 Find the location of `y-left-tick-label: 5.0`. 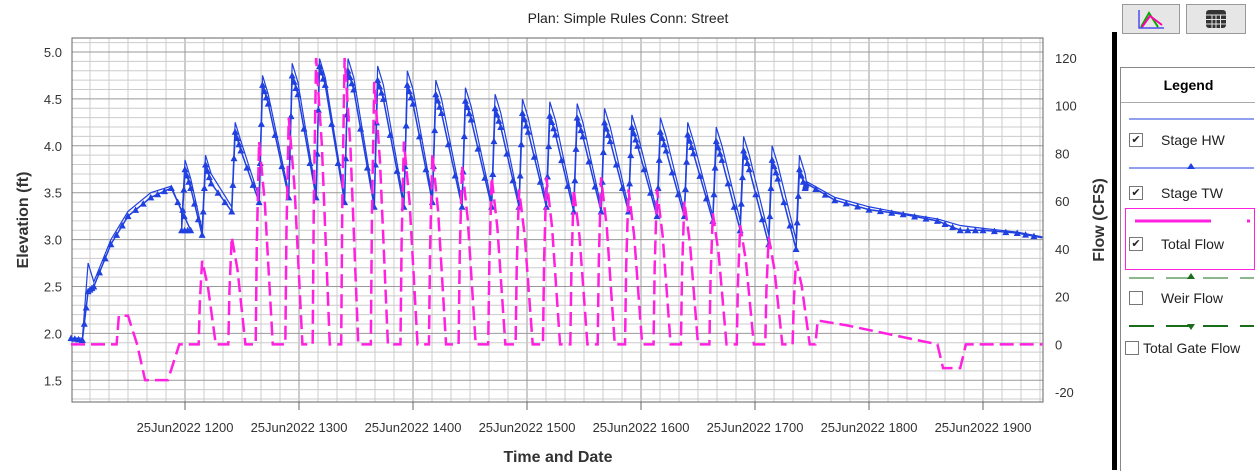

y-left-tick-label: 5.0 is located at coordinates (53, 52).